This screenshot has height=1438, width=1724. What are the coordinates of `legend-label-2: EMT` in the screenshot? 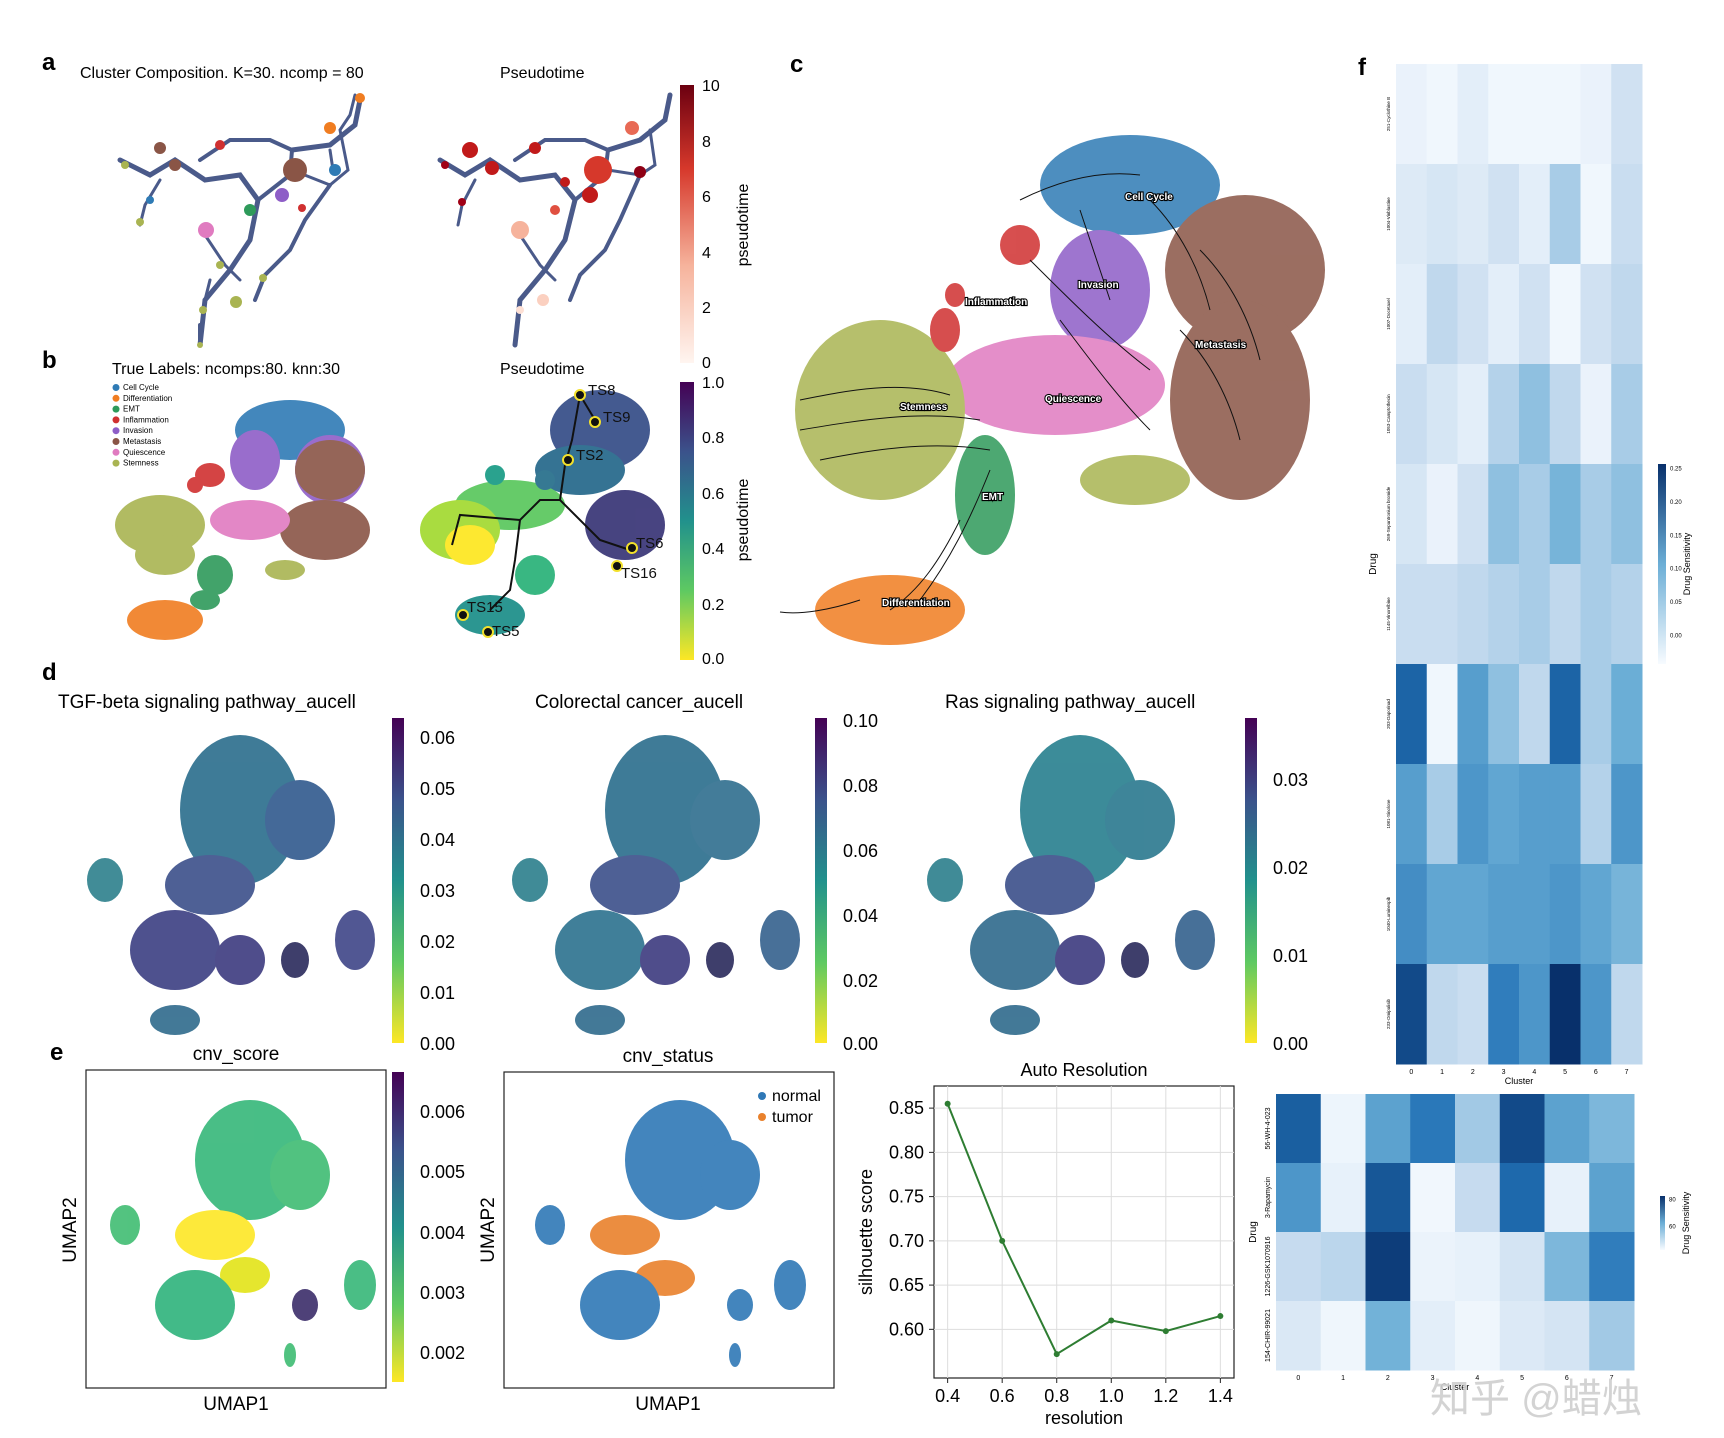 It's located at (131, 409).